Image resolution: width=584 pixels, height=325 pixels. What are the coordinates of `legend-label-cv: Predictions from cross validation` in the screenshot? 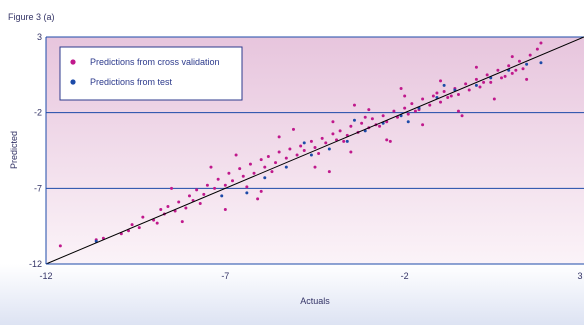 It's located at (155, 62).